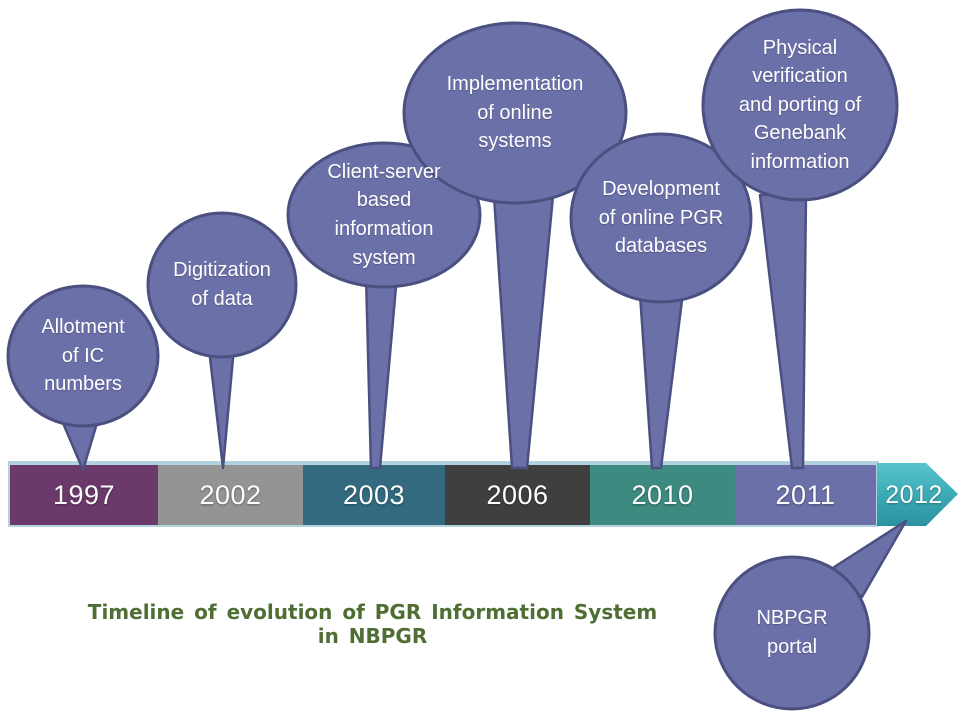 Image resolution: width=960 pixels, height=720 pixels. I want to click on segment-2002, so click(230, 495).